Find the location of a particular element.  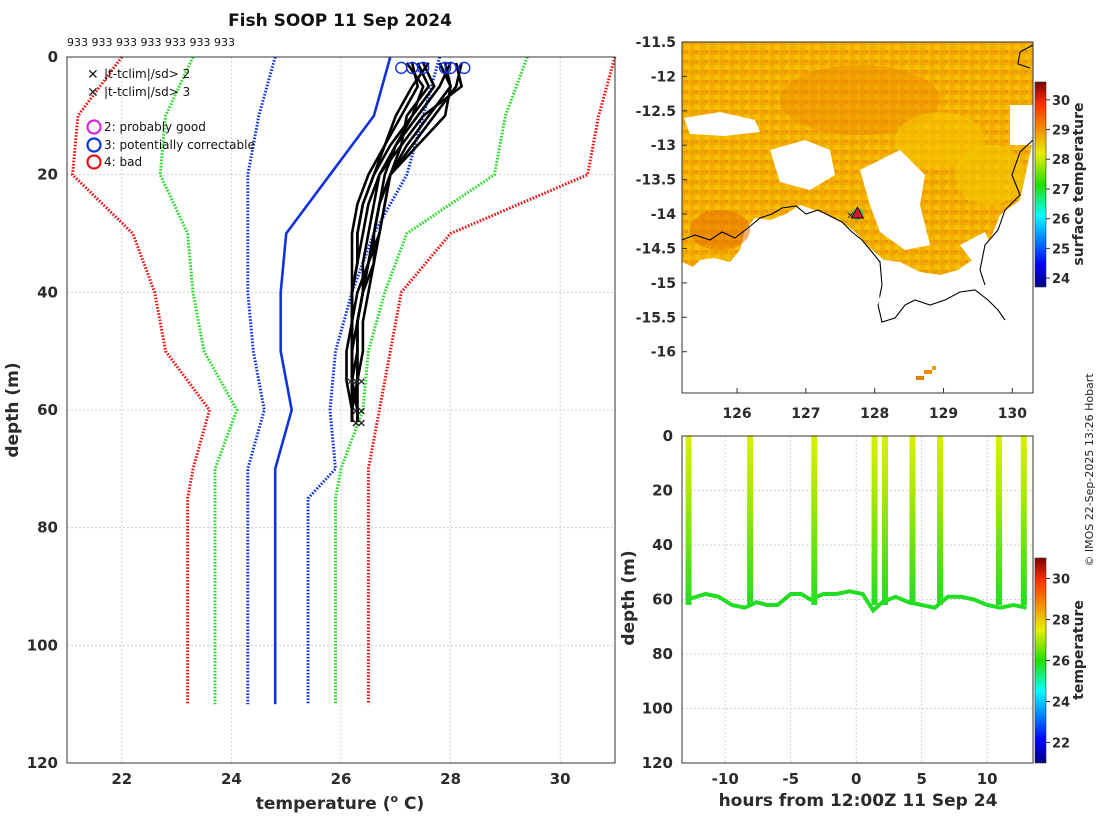

coastline-path is located at coordinates (844, 264).